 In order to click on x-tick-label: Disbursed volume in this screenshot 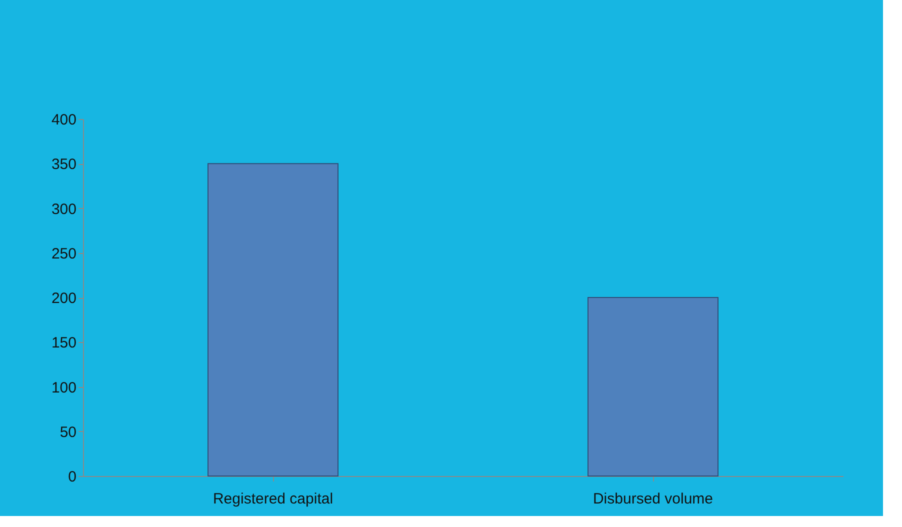, I will do `click(653, 499)`.